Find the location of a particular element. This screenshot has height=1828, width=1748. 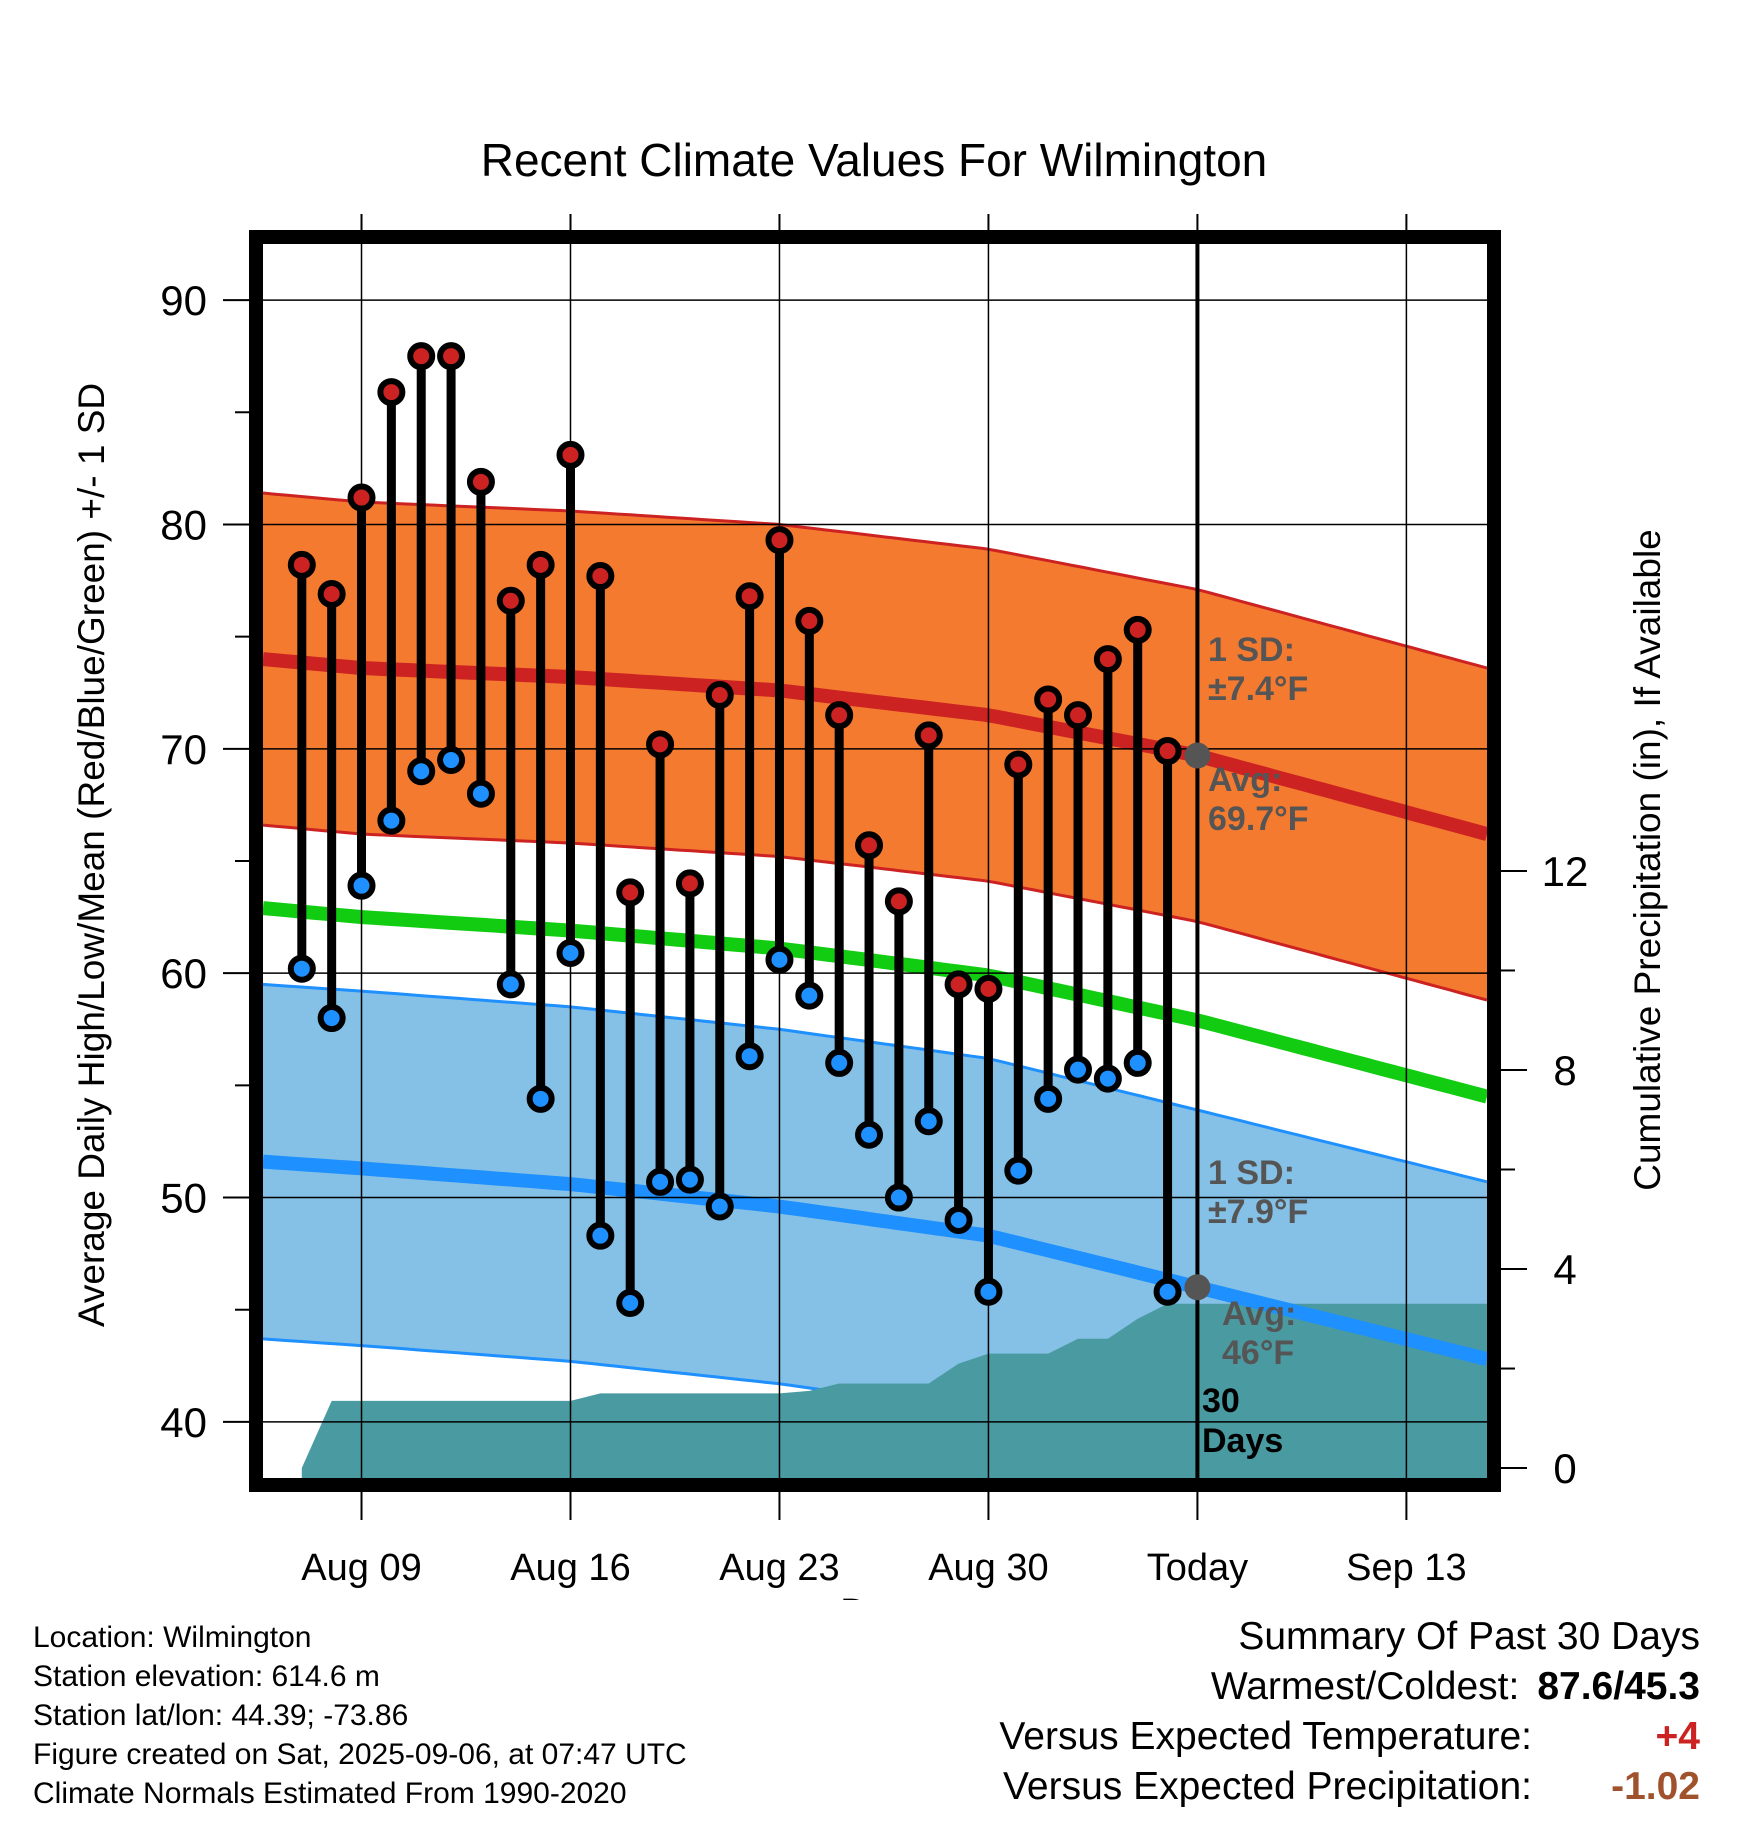

warmest-value: 87.6/45.3 is located at coordinates (1618, 1686).